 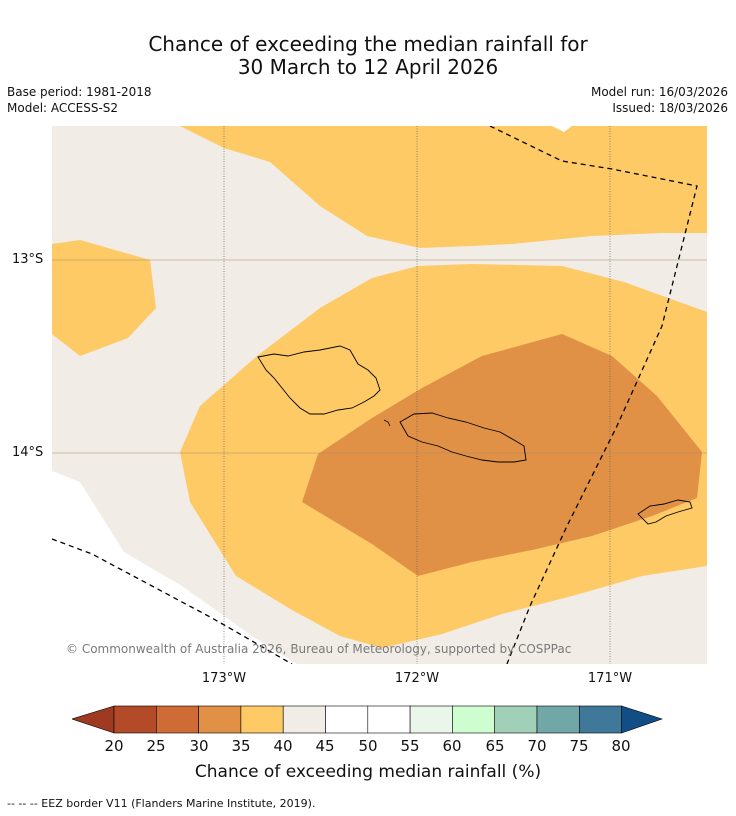 I want to click on eez-border-southwest, so click(x=172, y=601).